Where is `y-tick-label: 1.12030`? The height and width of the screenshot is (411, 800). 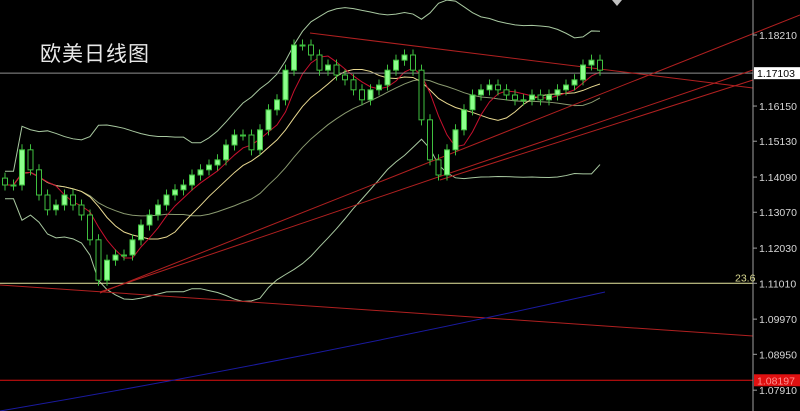 y-tick-label: 1.12030 is located at coordinates (778, 249).